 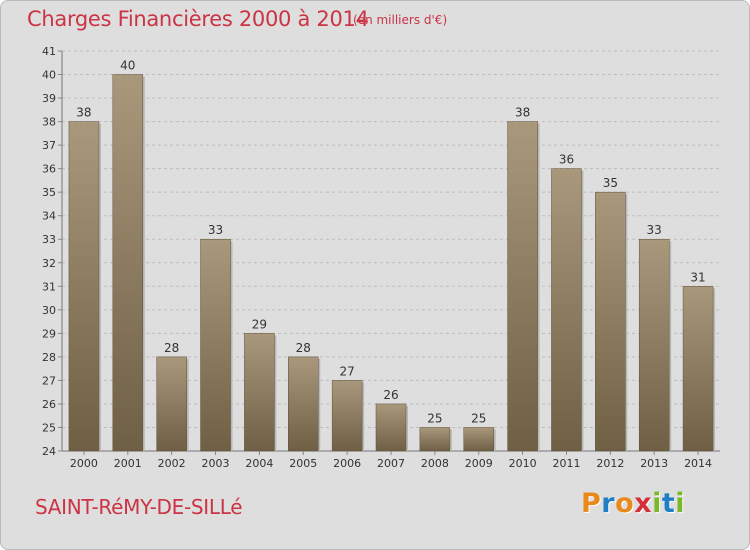 I want to click on bar-2002, so click(x=171, y=404).